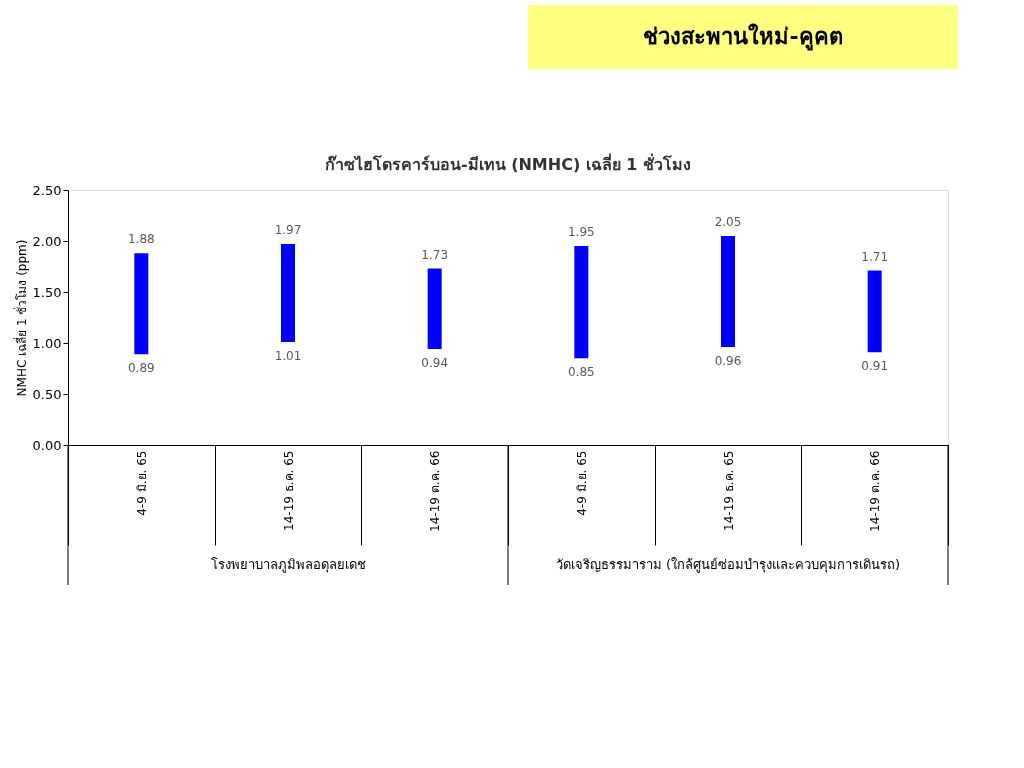 This screenshot has height=768, width=1024. I want to click on y-tick-label: 1.50, so click(47, 292).